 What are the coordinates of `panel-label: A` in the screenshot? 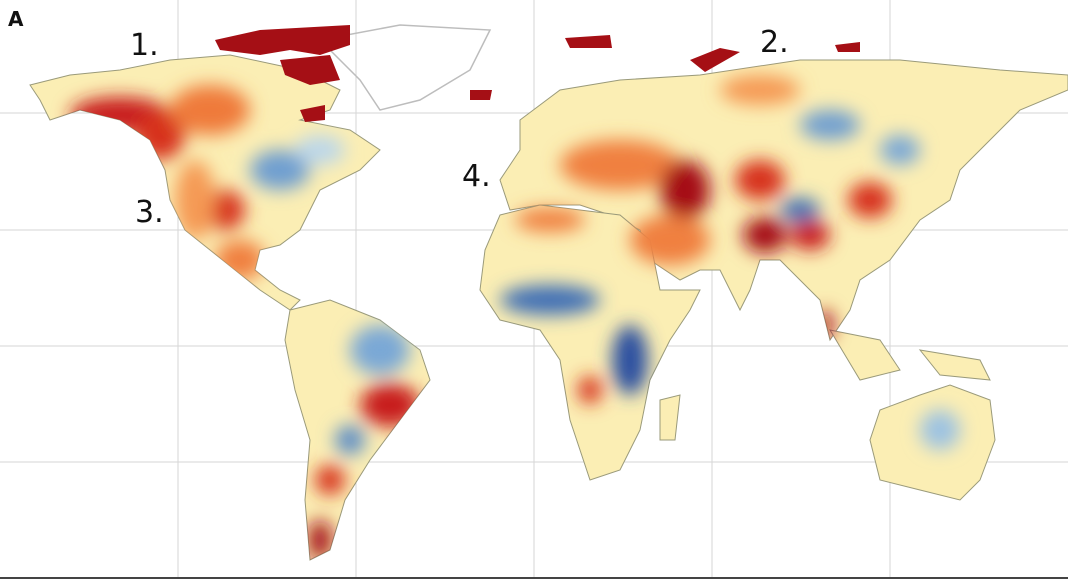 It's located at (16, 19).